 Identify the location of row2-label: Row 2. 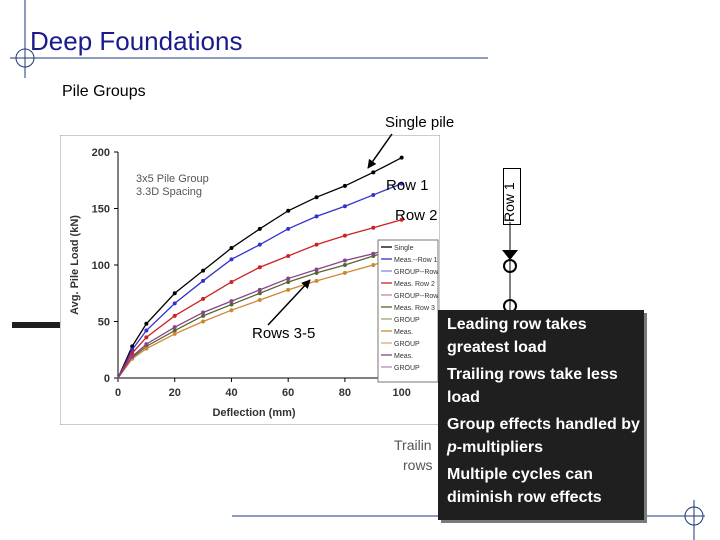
(416, 215).